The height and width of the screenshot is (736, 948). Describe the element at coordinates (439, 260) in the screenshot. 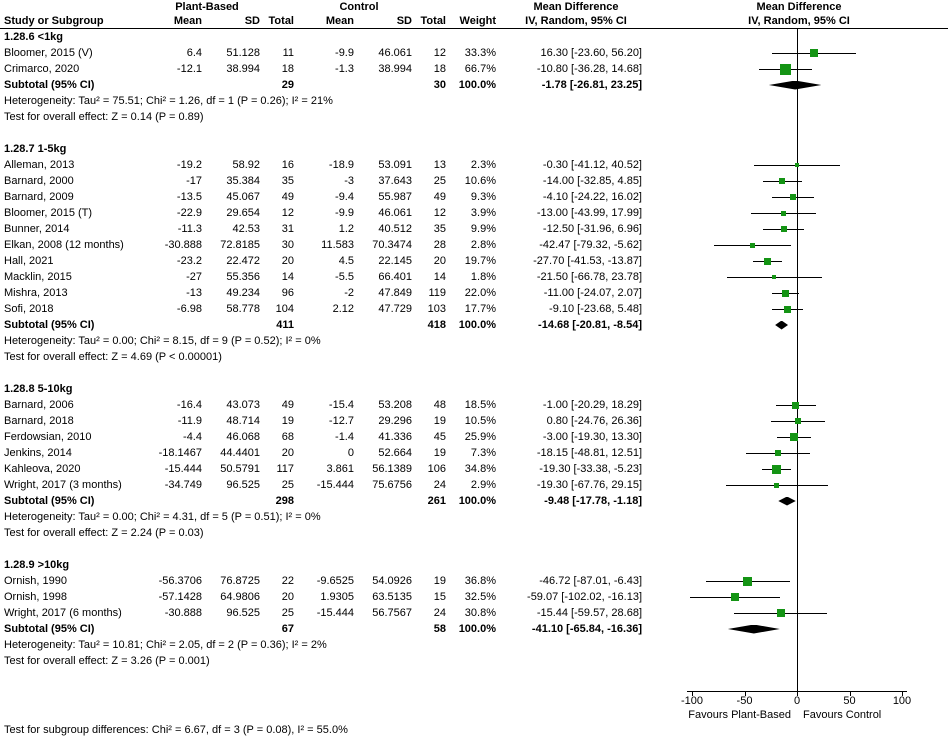

I see `study-total-control: 20` at that location.